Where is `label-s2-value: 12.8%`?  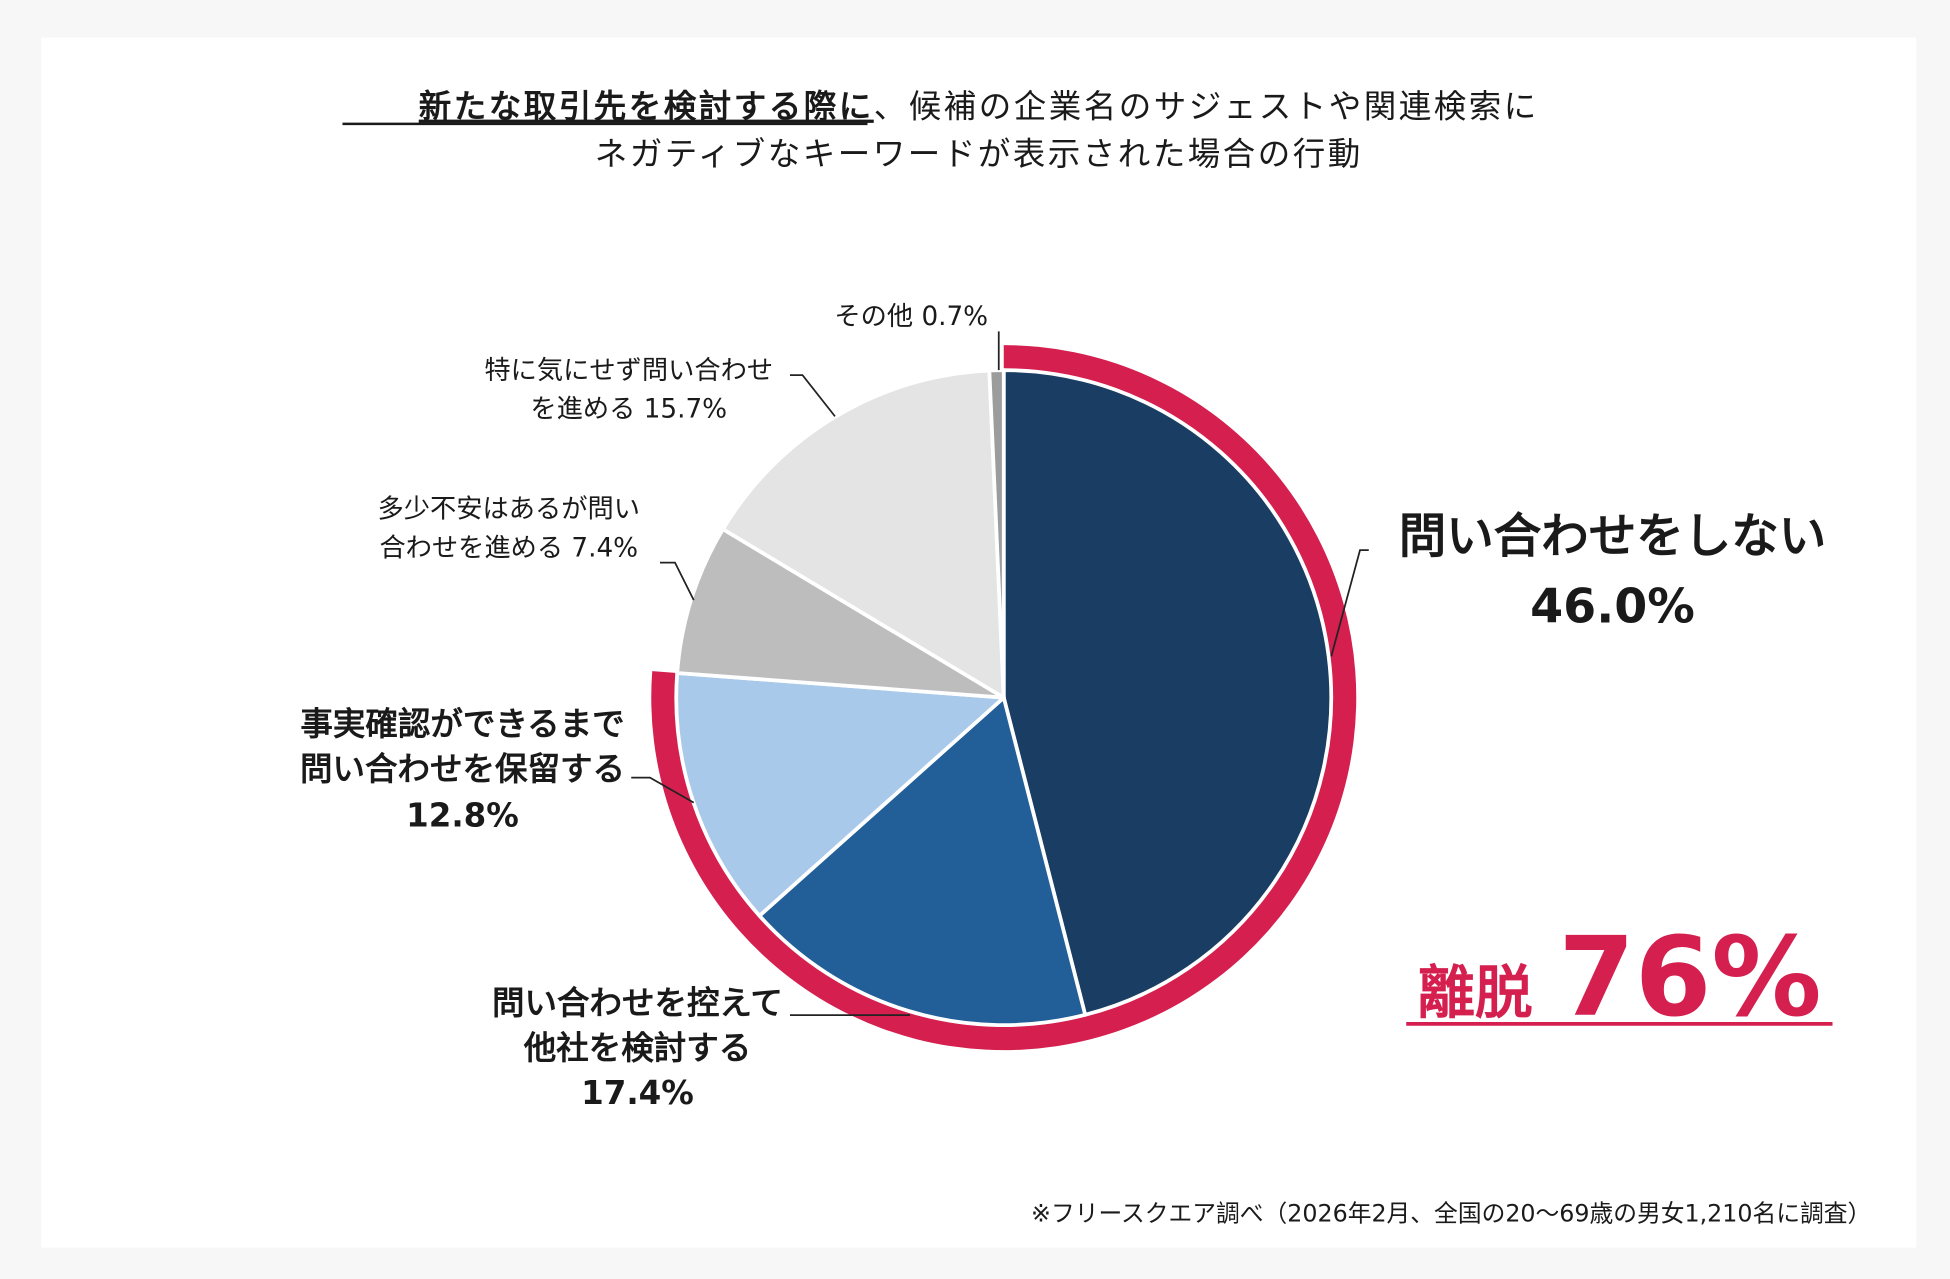 label-s2-value: 12.8% is located at coordinates (462, 815).